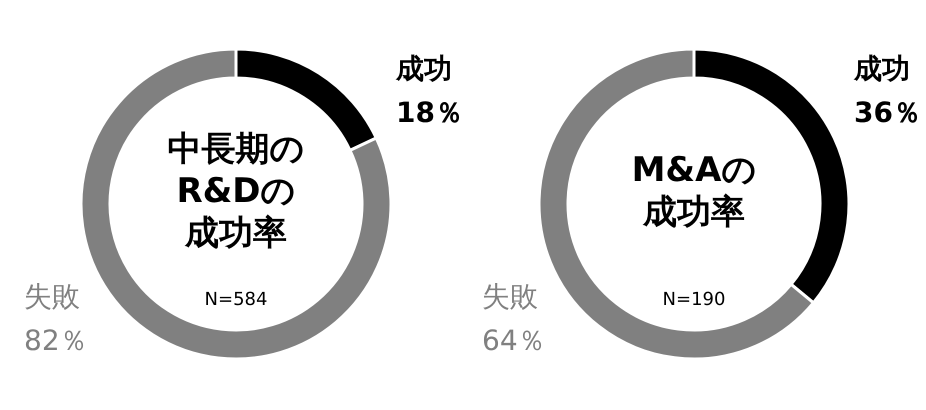  Describe the element at coordinates (514, 340) in the screenshot. I see `data-label: 64％` at that location.